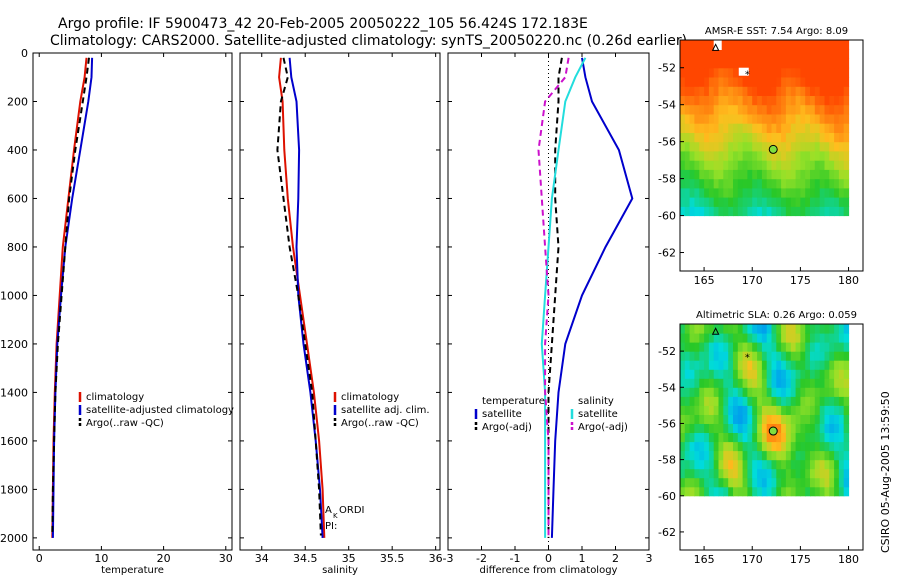  Describe the element at coordinates (515, 558) in the screenshot. I see `x-tick-label: -1` at that location.